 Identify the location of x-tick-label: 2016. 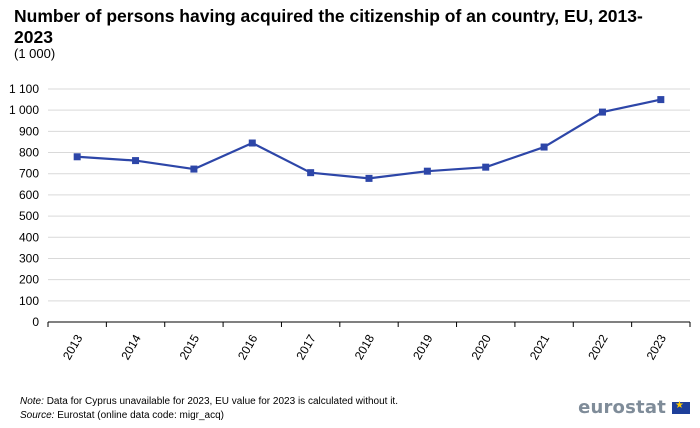
(248, 347).